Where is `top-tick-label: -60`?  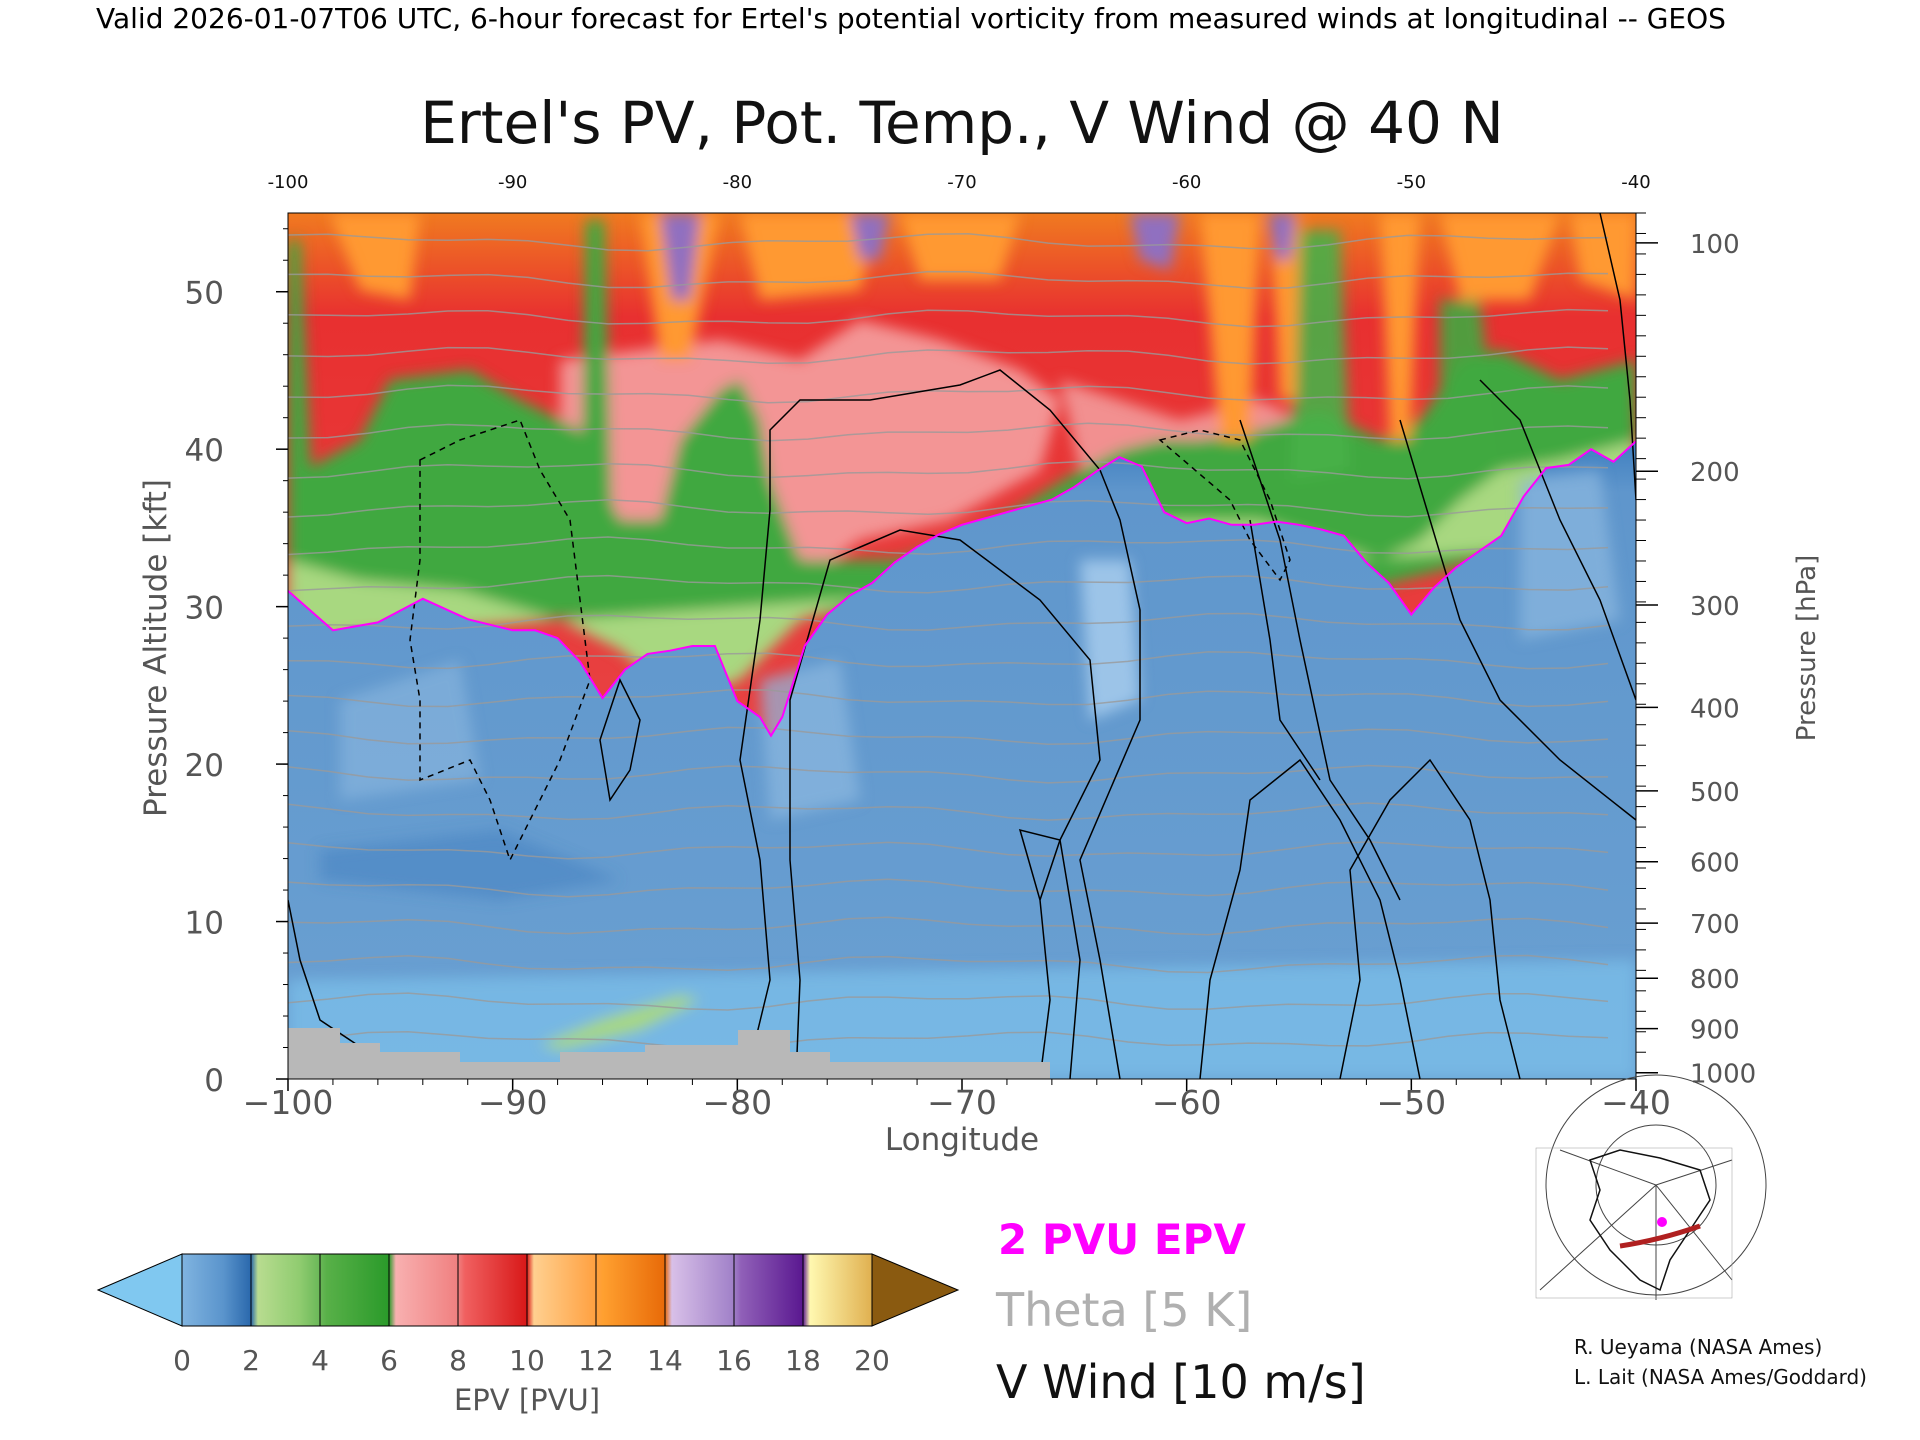
top-tick-label: -60 is located at coordinates (1186, 182).